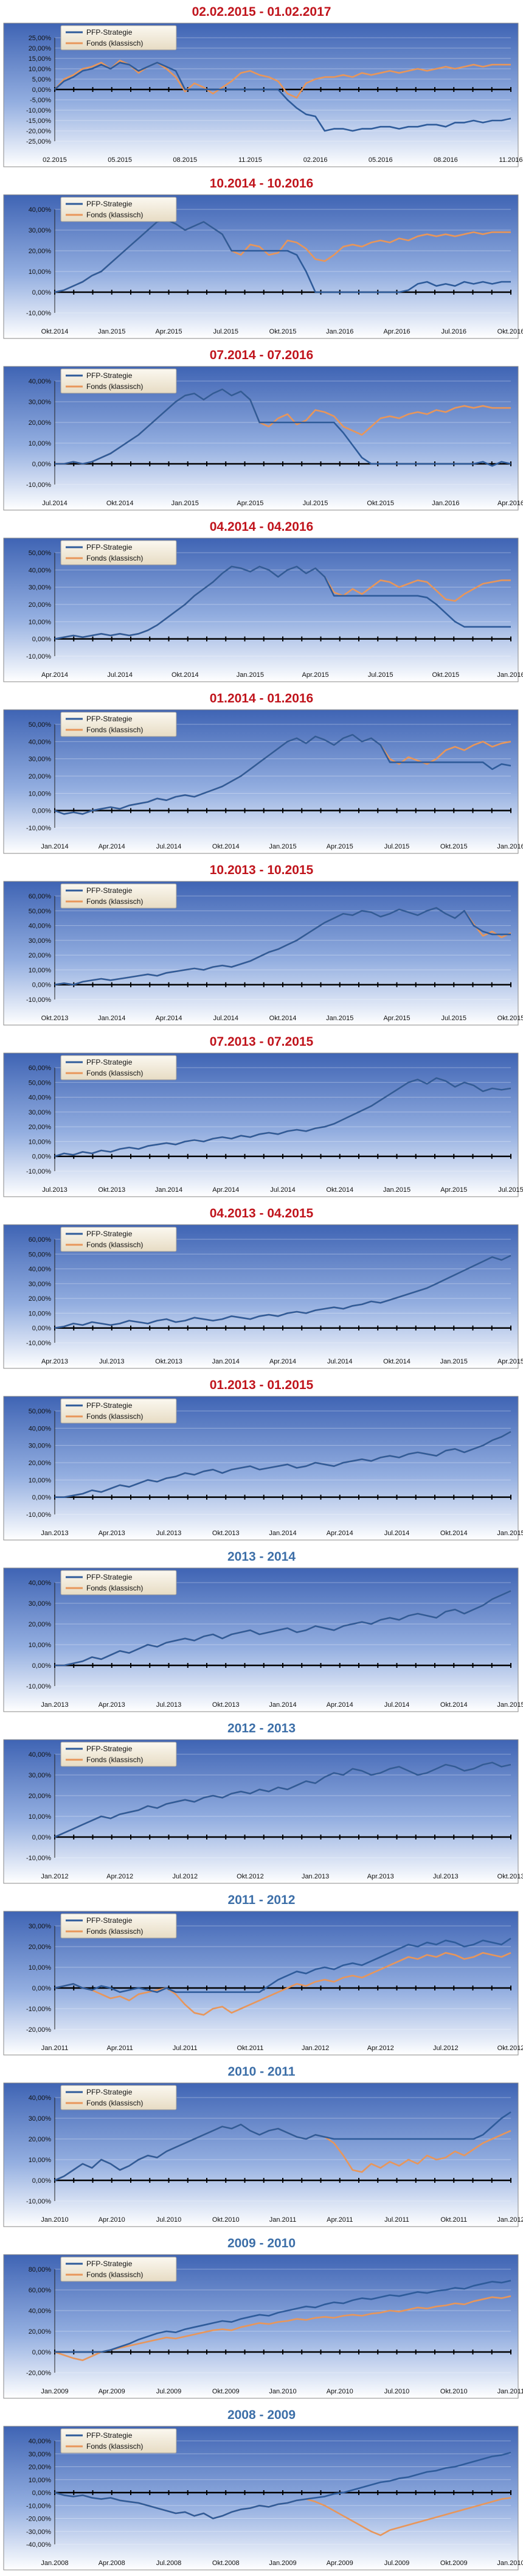 This screenshot has width=523, height=2576. Describe the element at coordinates (261, 527) in the screenshot. I see `chart-title: 04.2014 - 04.2016` at that location.